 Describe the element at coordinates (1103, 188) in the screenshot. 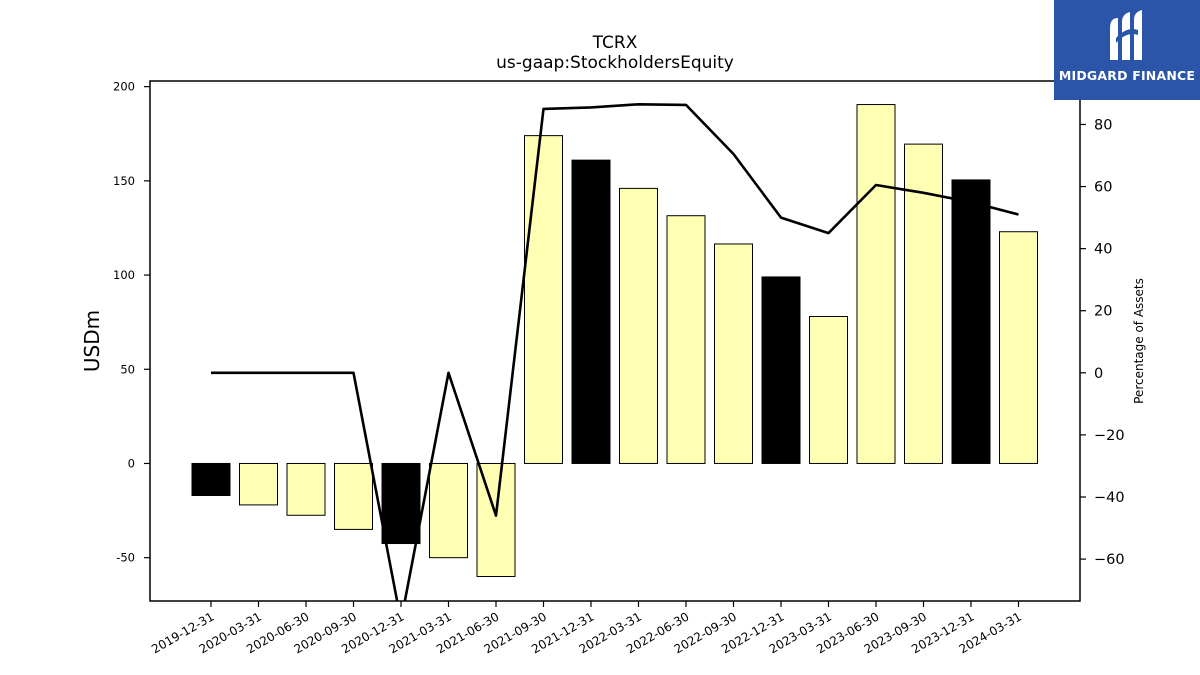

I see `y2-tick-label: 60` at that location.